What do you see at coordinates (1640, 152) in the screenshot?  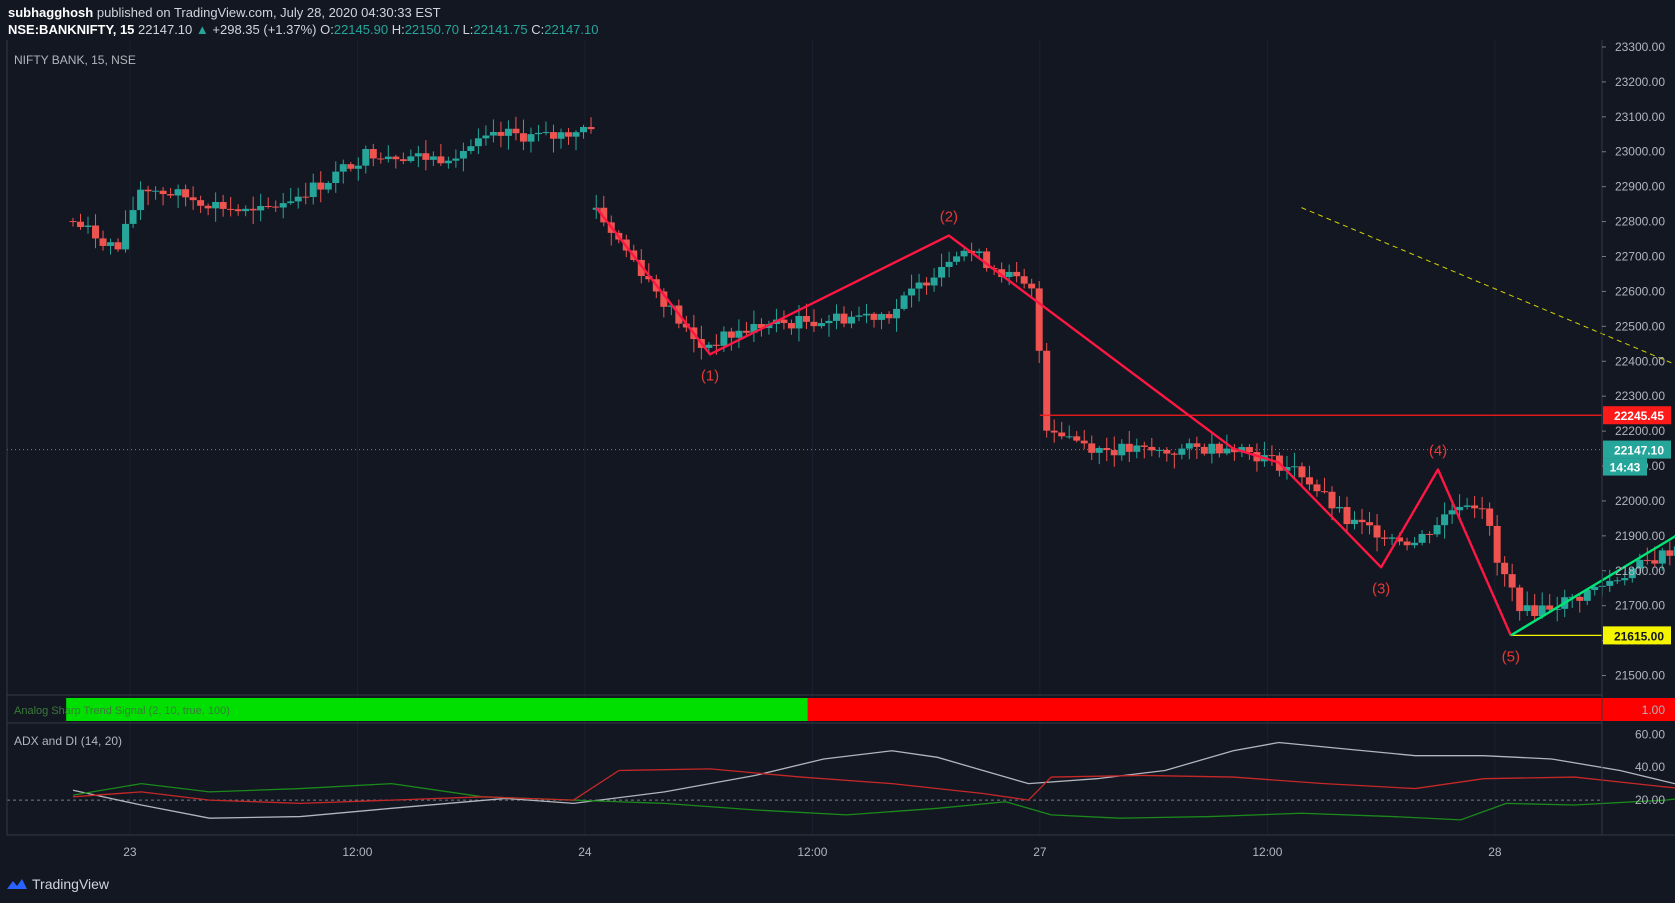 I see `price-tick-label: 23000.00` at bounding box center [1640, 152].